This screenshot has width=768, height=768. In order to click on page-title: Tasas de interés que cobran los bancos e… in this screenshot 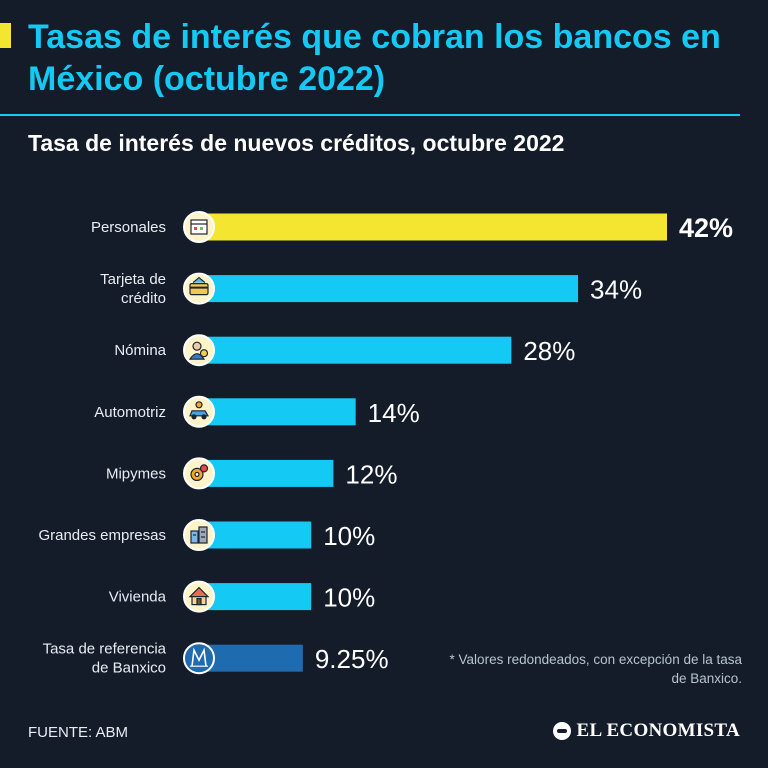, I will do `click(374, 58)`.